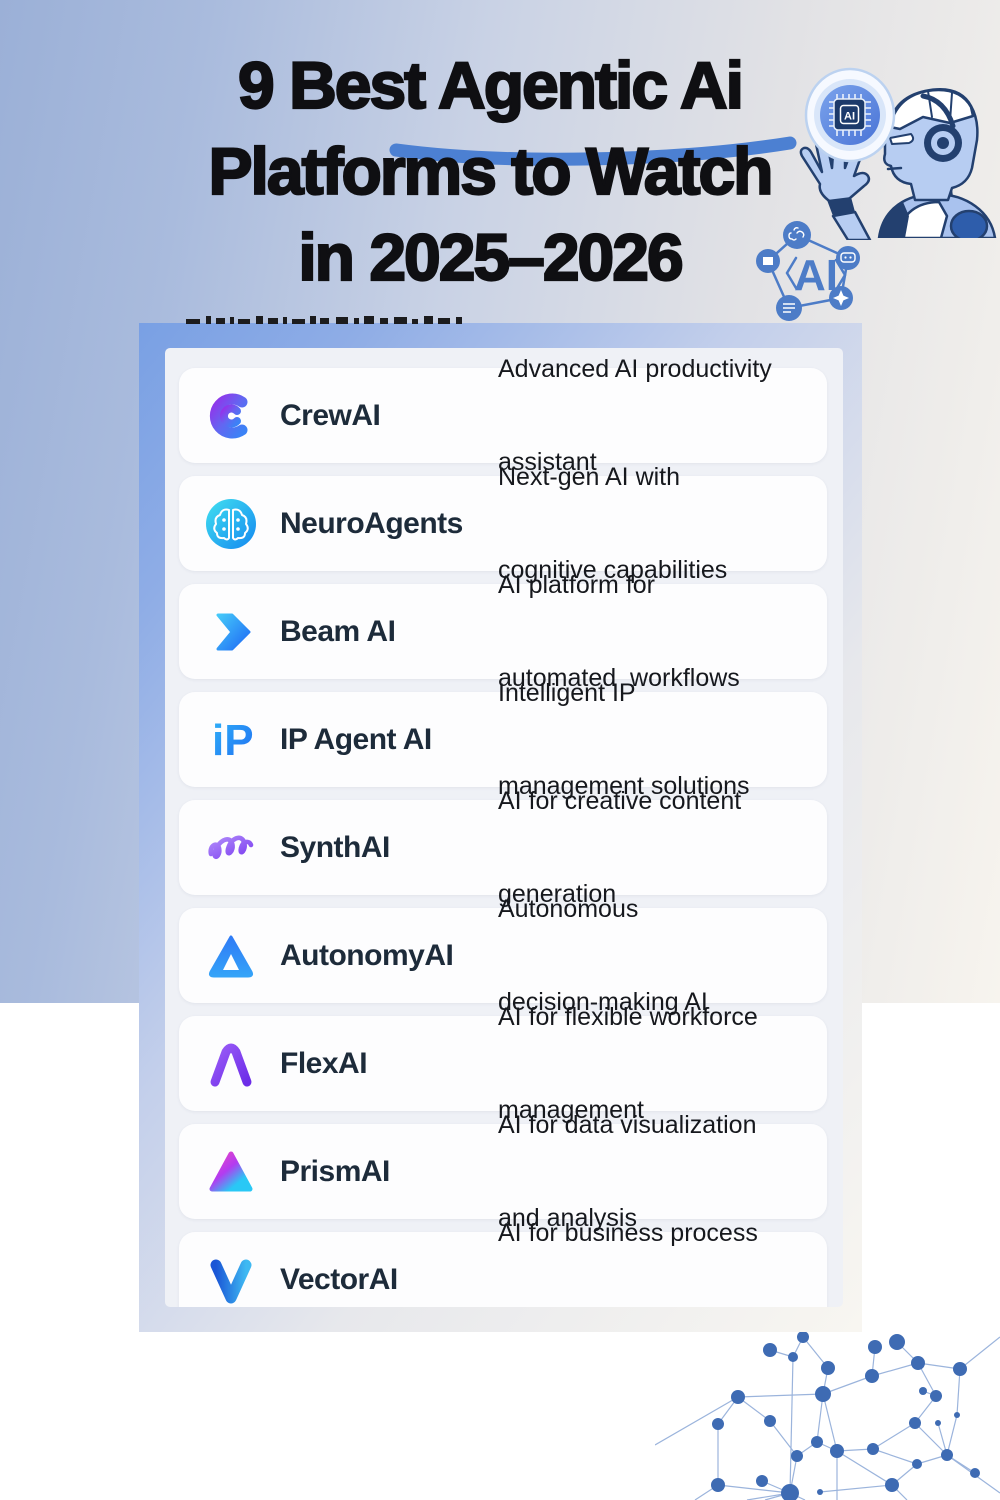 This screenshot has height=1500, width=1000. I want to click on prismai-logo-icon, so click(231, 1172).